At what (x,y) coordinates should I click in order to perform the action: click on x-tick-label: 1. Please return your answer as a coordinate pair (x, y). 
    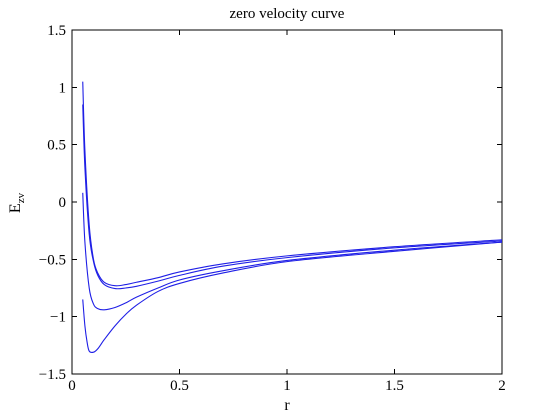
    Looking at the image, I should click on (287, 386).